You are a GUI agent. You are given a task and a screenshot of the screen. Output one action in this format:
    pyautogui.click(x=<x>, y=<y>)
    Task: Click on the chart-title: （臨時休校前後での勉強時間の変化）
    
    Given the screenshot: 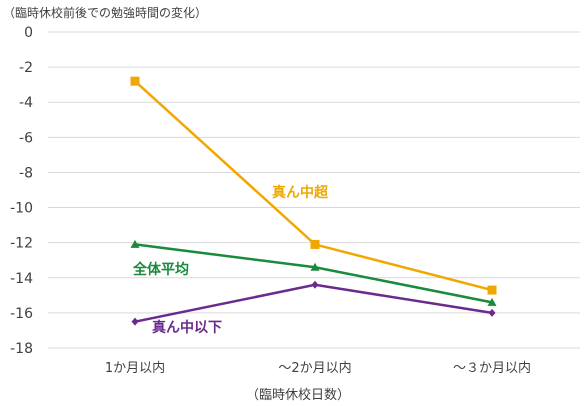 What is the action you would take?
    pyautogui.click(x=105, y=12)
    